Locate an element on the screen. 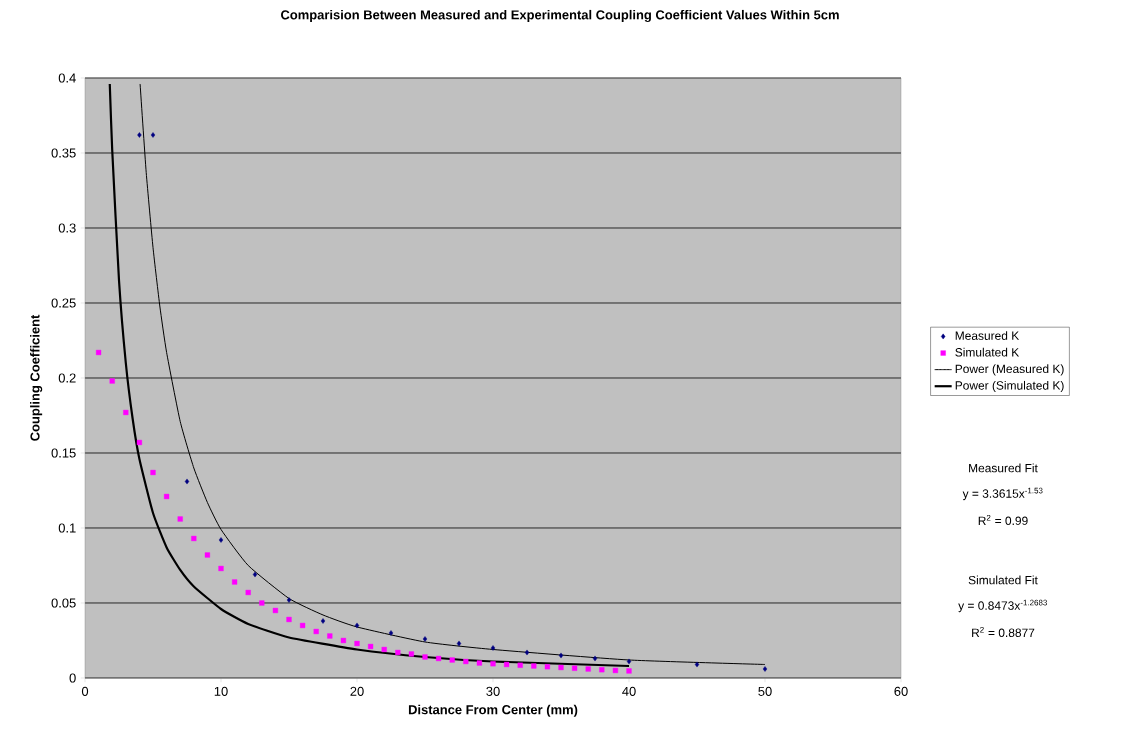  y-tick-label: 0 is located at coordinates (72, 678).